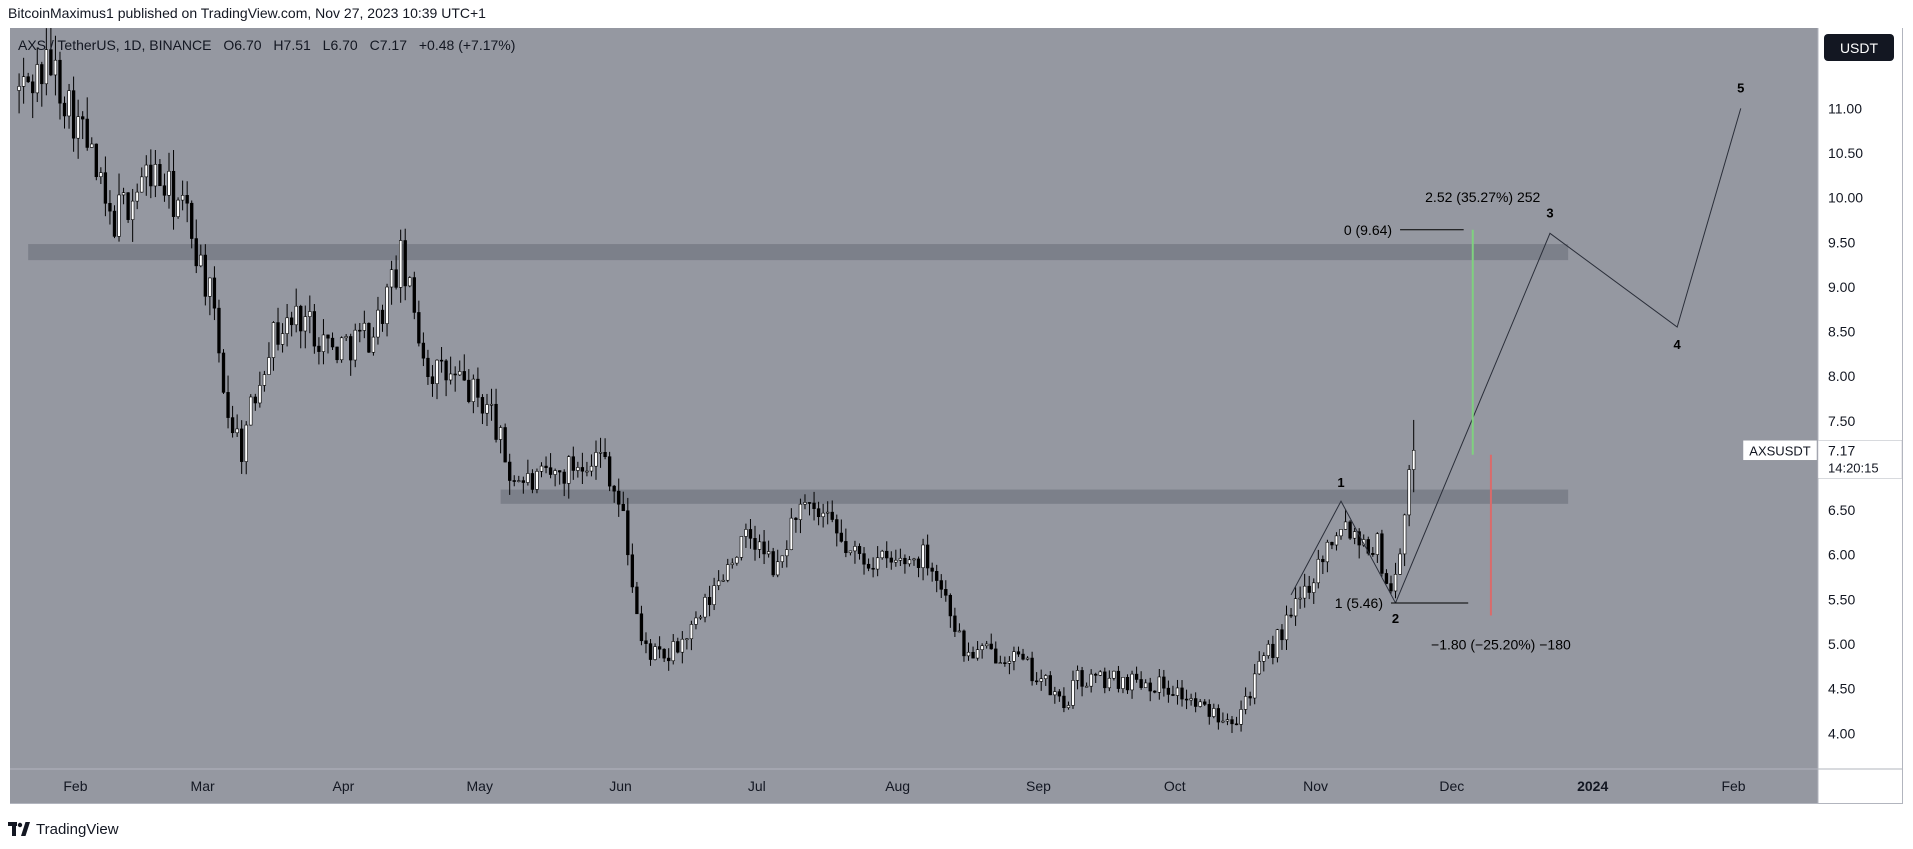 The width and height of the screenshot is (1913, 849). What do you see at coordinates (904, 786) in the screenshot?
I see `time-axis-ticks: Feb Mar Apr May Jun Jul Aug Sep Oct Nov Dec 2024 Feb` at bounding box center [904, 786].